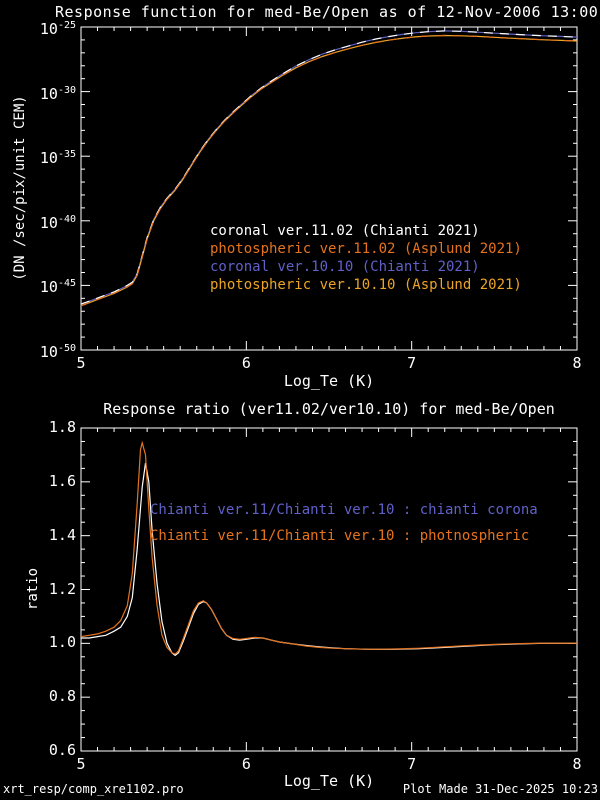 The height and width of the screenshot is (800, 600). I want to click on y-tick-label: 10-40, so click(57, 222).